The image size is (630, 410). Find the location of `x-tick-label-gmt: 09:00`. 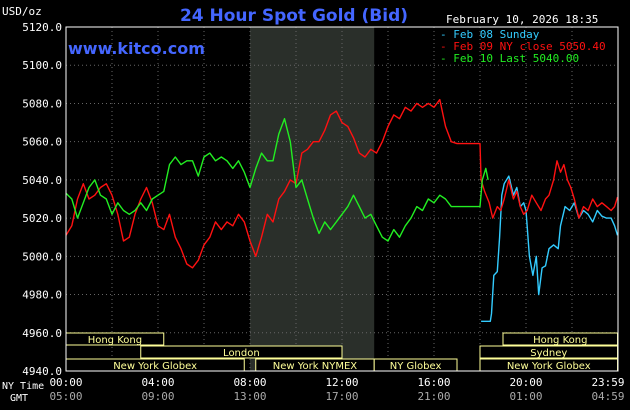

x-tick-label-gmt: 09:00 is located at coordinates (157, 396).